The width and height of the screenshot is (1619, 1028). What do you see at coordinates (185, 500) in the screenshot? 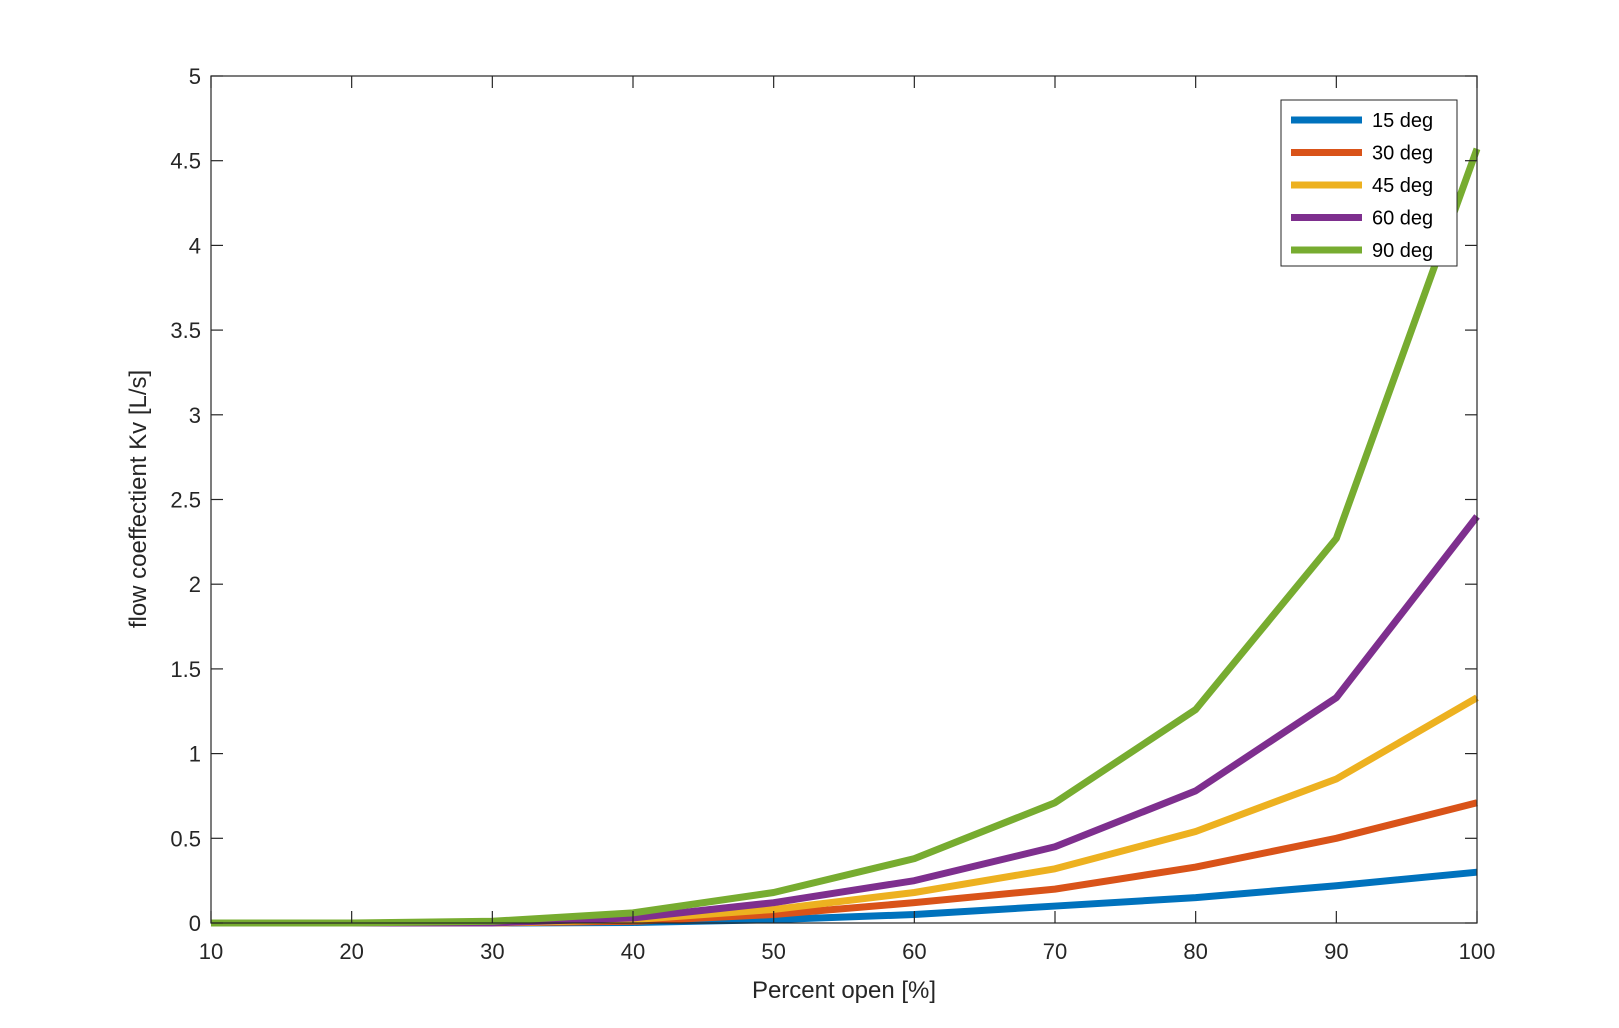
I see `y-tick-label: 2.5` at bounding box center [185, 500].